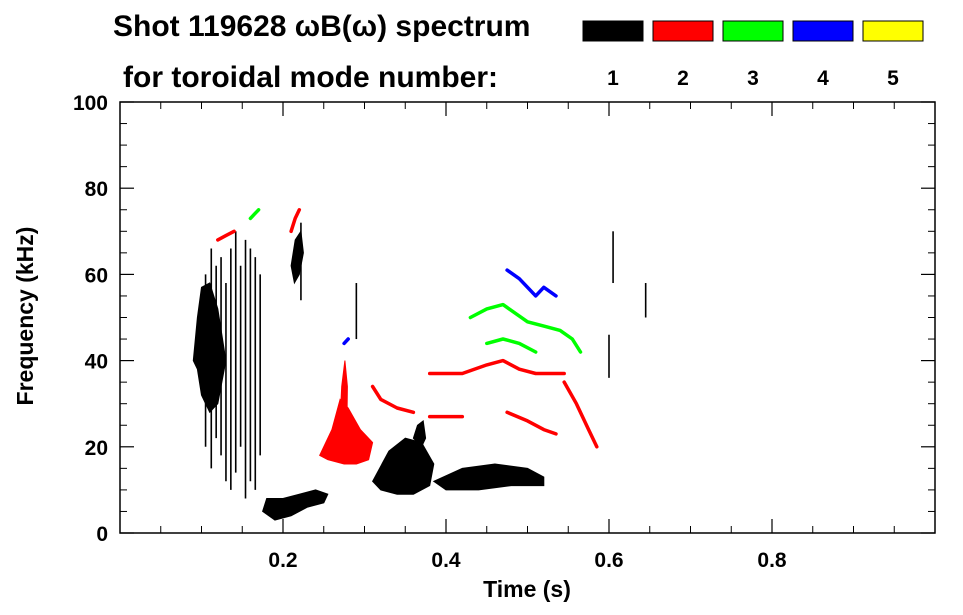  What do you see at coordinates (772, 560) in the screenshot?
I see `x-tick-label-0.8: 0.8` at bounding box center [772, 560].